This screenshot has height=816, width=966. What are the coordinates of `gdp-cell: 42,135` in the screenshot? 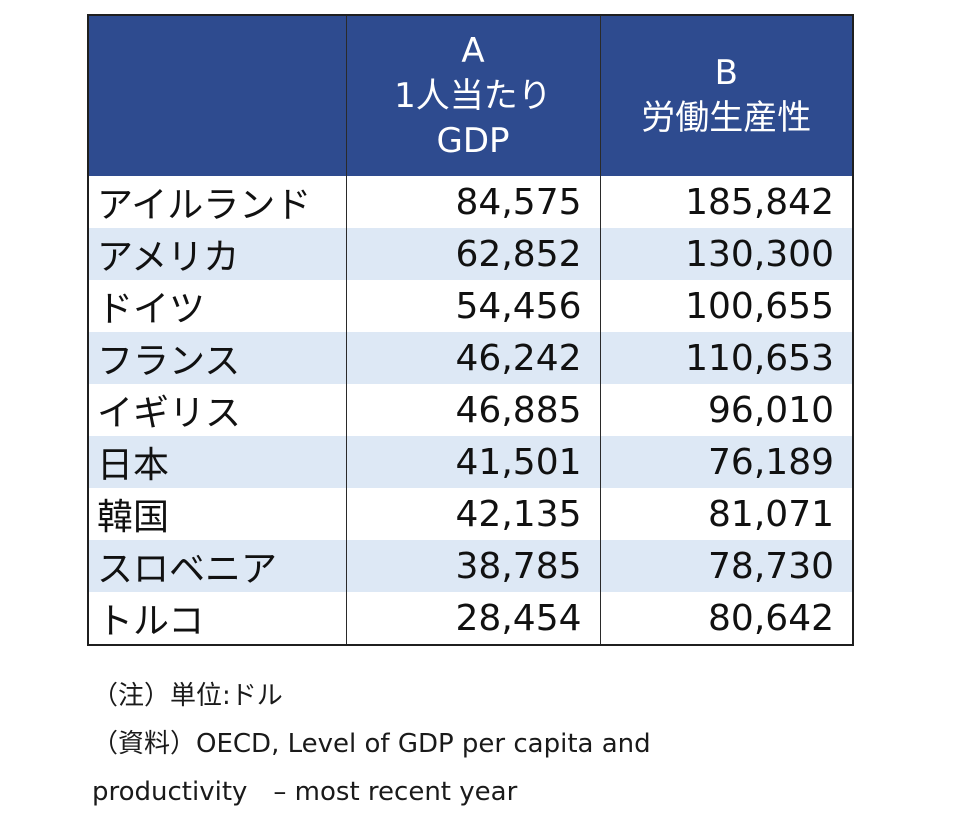 It's located at (472, 514).